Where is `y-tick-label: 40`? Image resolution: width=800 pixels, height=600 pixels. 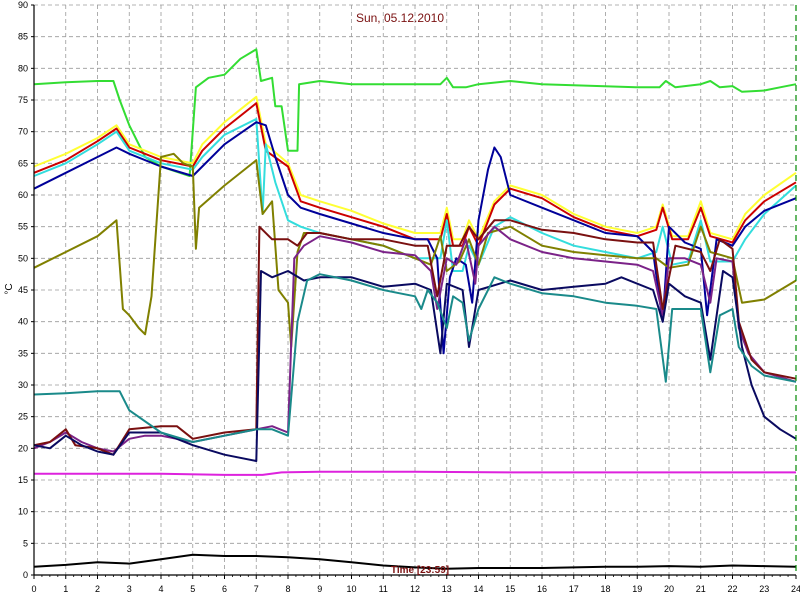 y-tick-label: 40 is located at coordinates (23, 322).